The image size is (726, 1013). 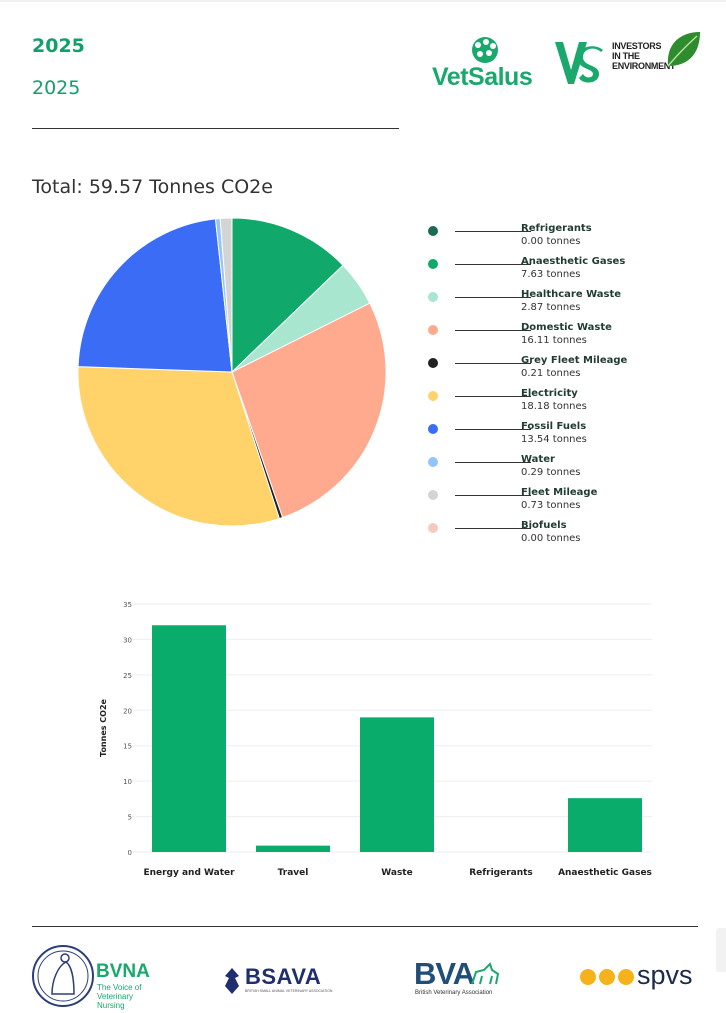 I want to click on vs-logo: VS, so click(x=578, y=64).